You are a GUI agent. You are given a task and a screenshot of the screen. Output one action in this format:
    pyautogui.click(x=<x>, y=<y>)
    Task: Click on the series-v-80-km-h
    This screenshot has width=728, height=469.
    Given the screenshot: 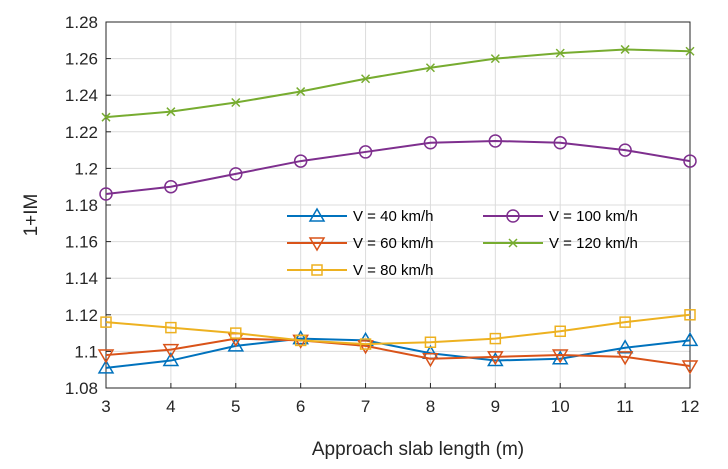 What is the action you would take?
    pyautogui.click(x=398, y=329)
    